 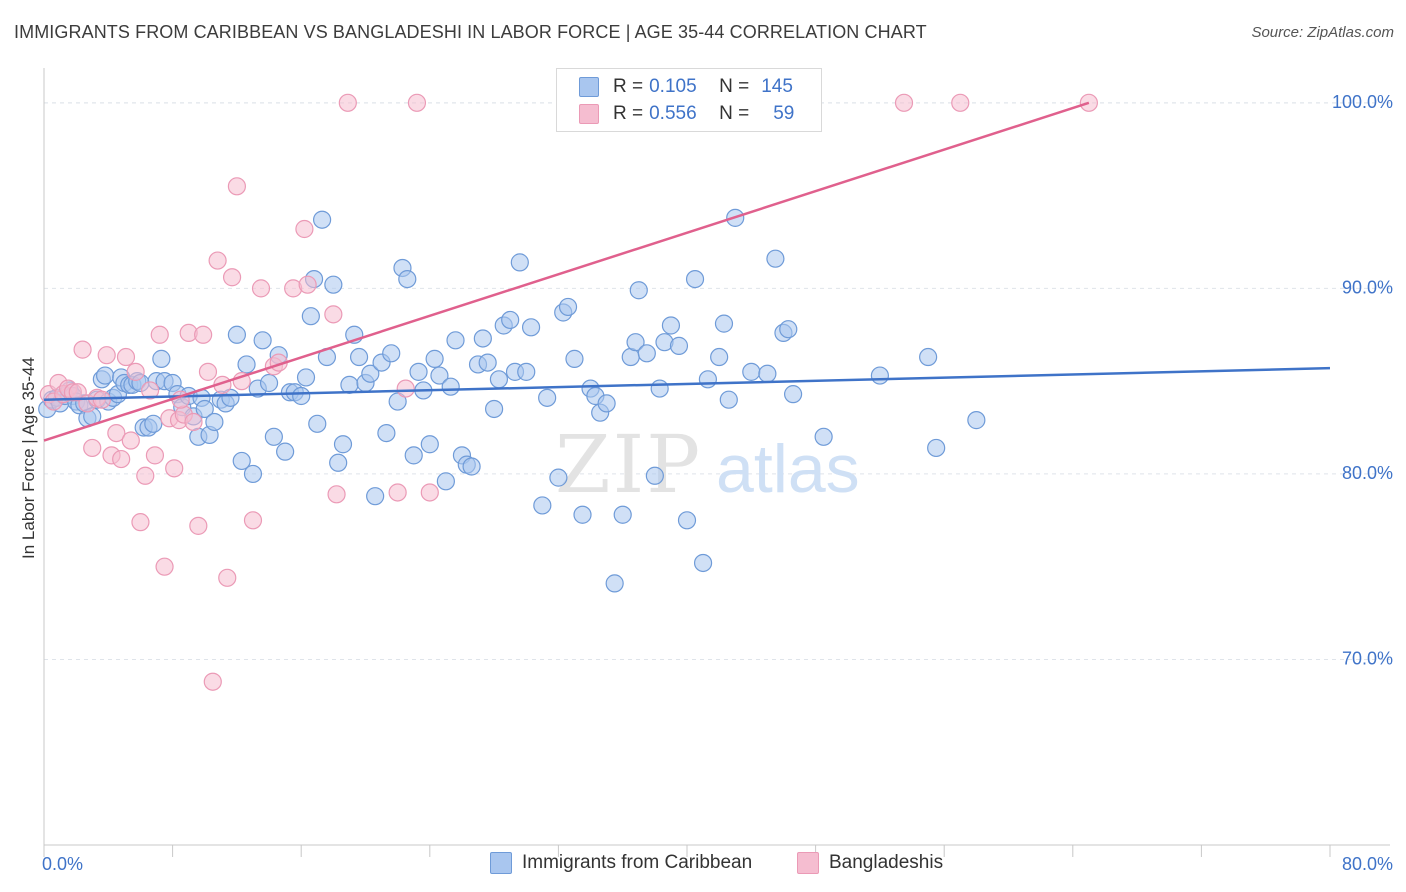 What do you see at coordinates (62, 864) in the screenshot?
I see `x-tick-label-min: 0.0%` at bounding box center [62, 864].